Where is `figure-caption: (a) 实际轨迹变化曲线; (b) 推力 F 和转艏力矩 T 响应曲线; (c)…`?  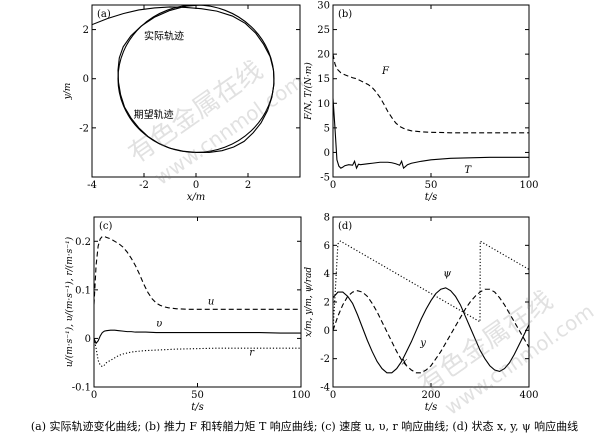 figure-caption: (a) 实际轨迹变化曲线; (b) 推力 F 和转艏力矩 T 响应曲线; (c)… is located at coordinates (304, 426).